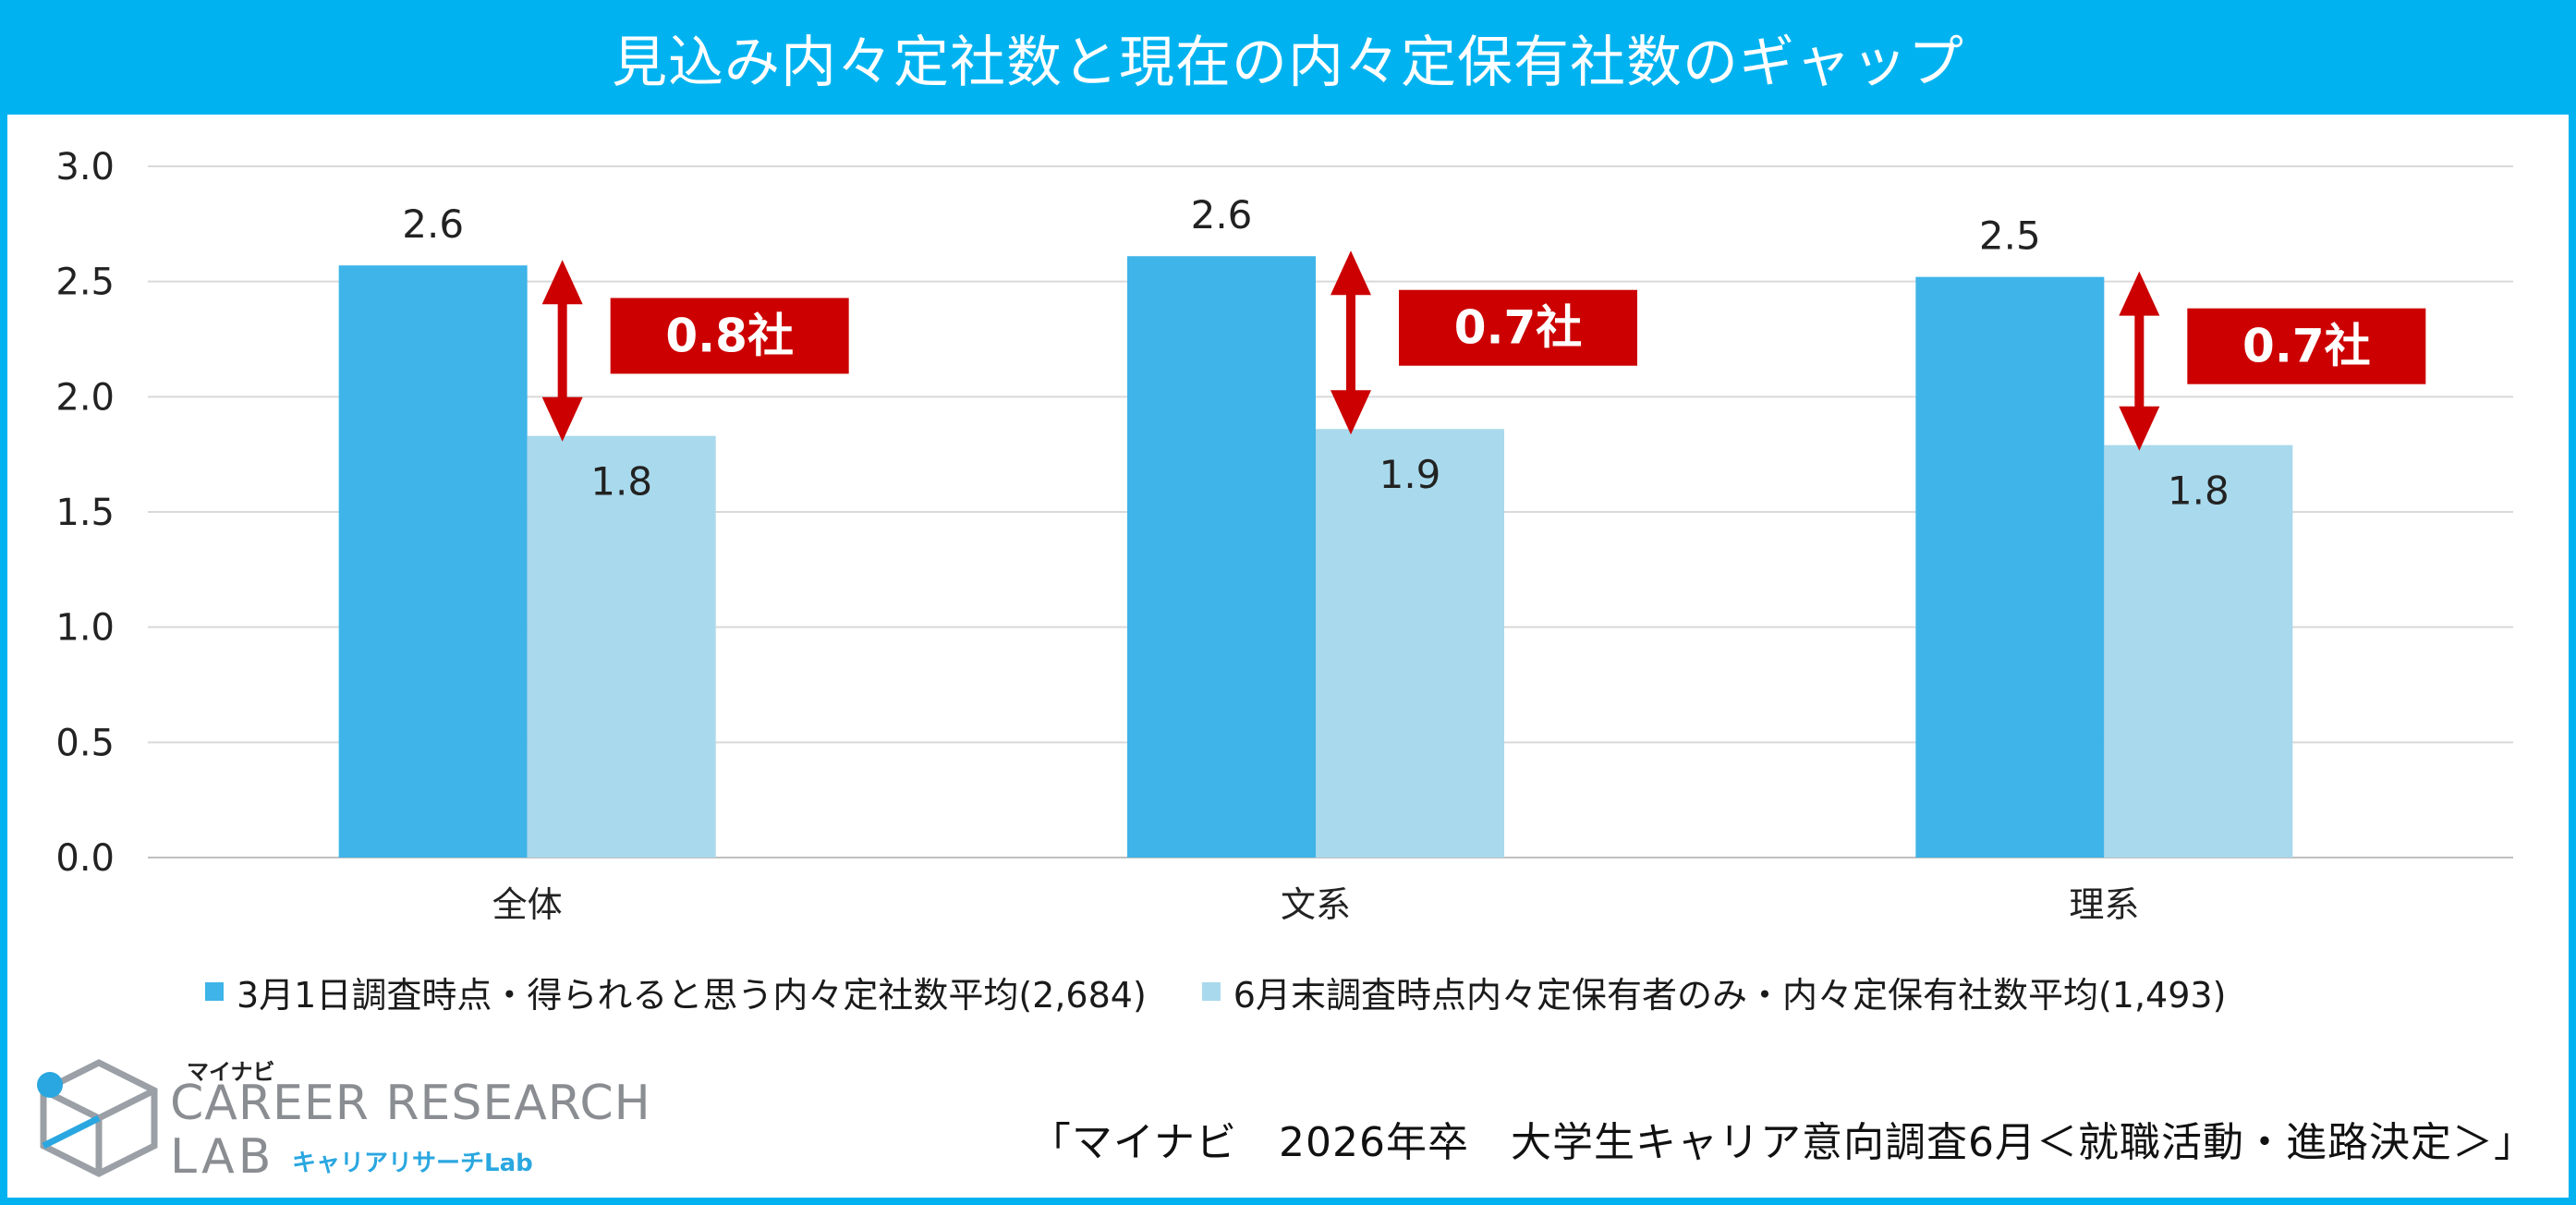 This screenshot has height=1205, width=2576. I want to click on logo-subtitle: キャリアリサーチLab, so click(412, 1163).